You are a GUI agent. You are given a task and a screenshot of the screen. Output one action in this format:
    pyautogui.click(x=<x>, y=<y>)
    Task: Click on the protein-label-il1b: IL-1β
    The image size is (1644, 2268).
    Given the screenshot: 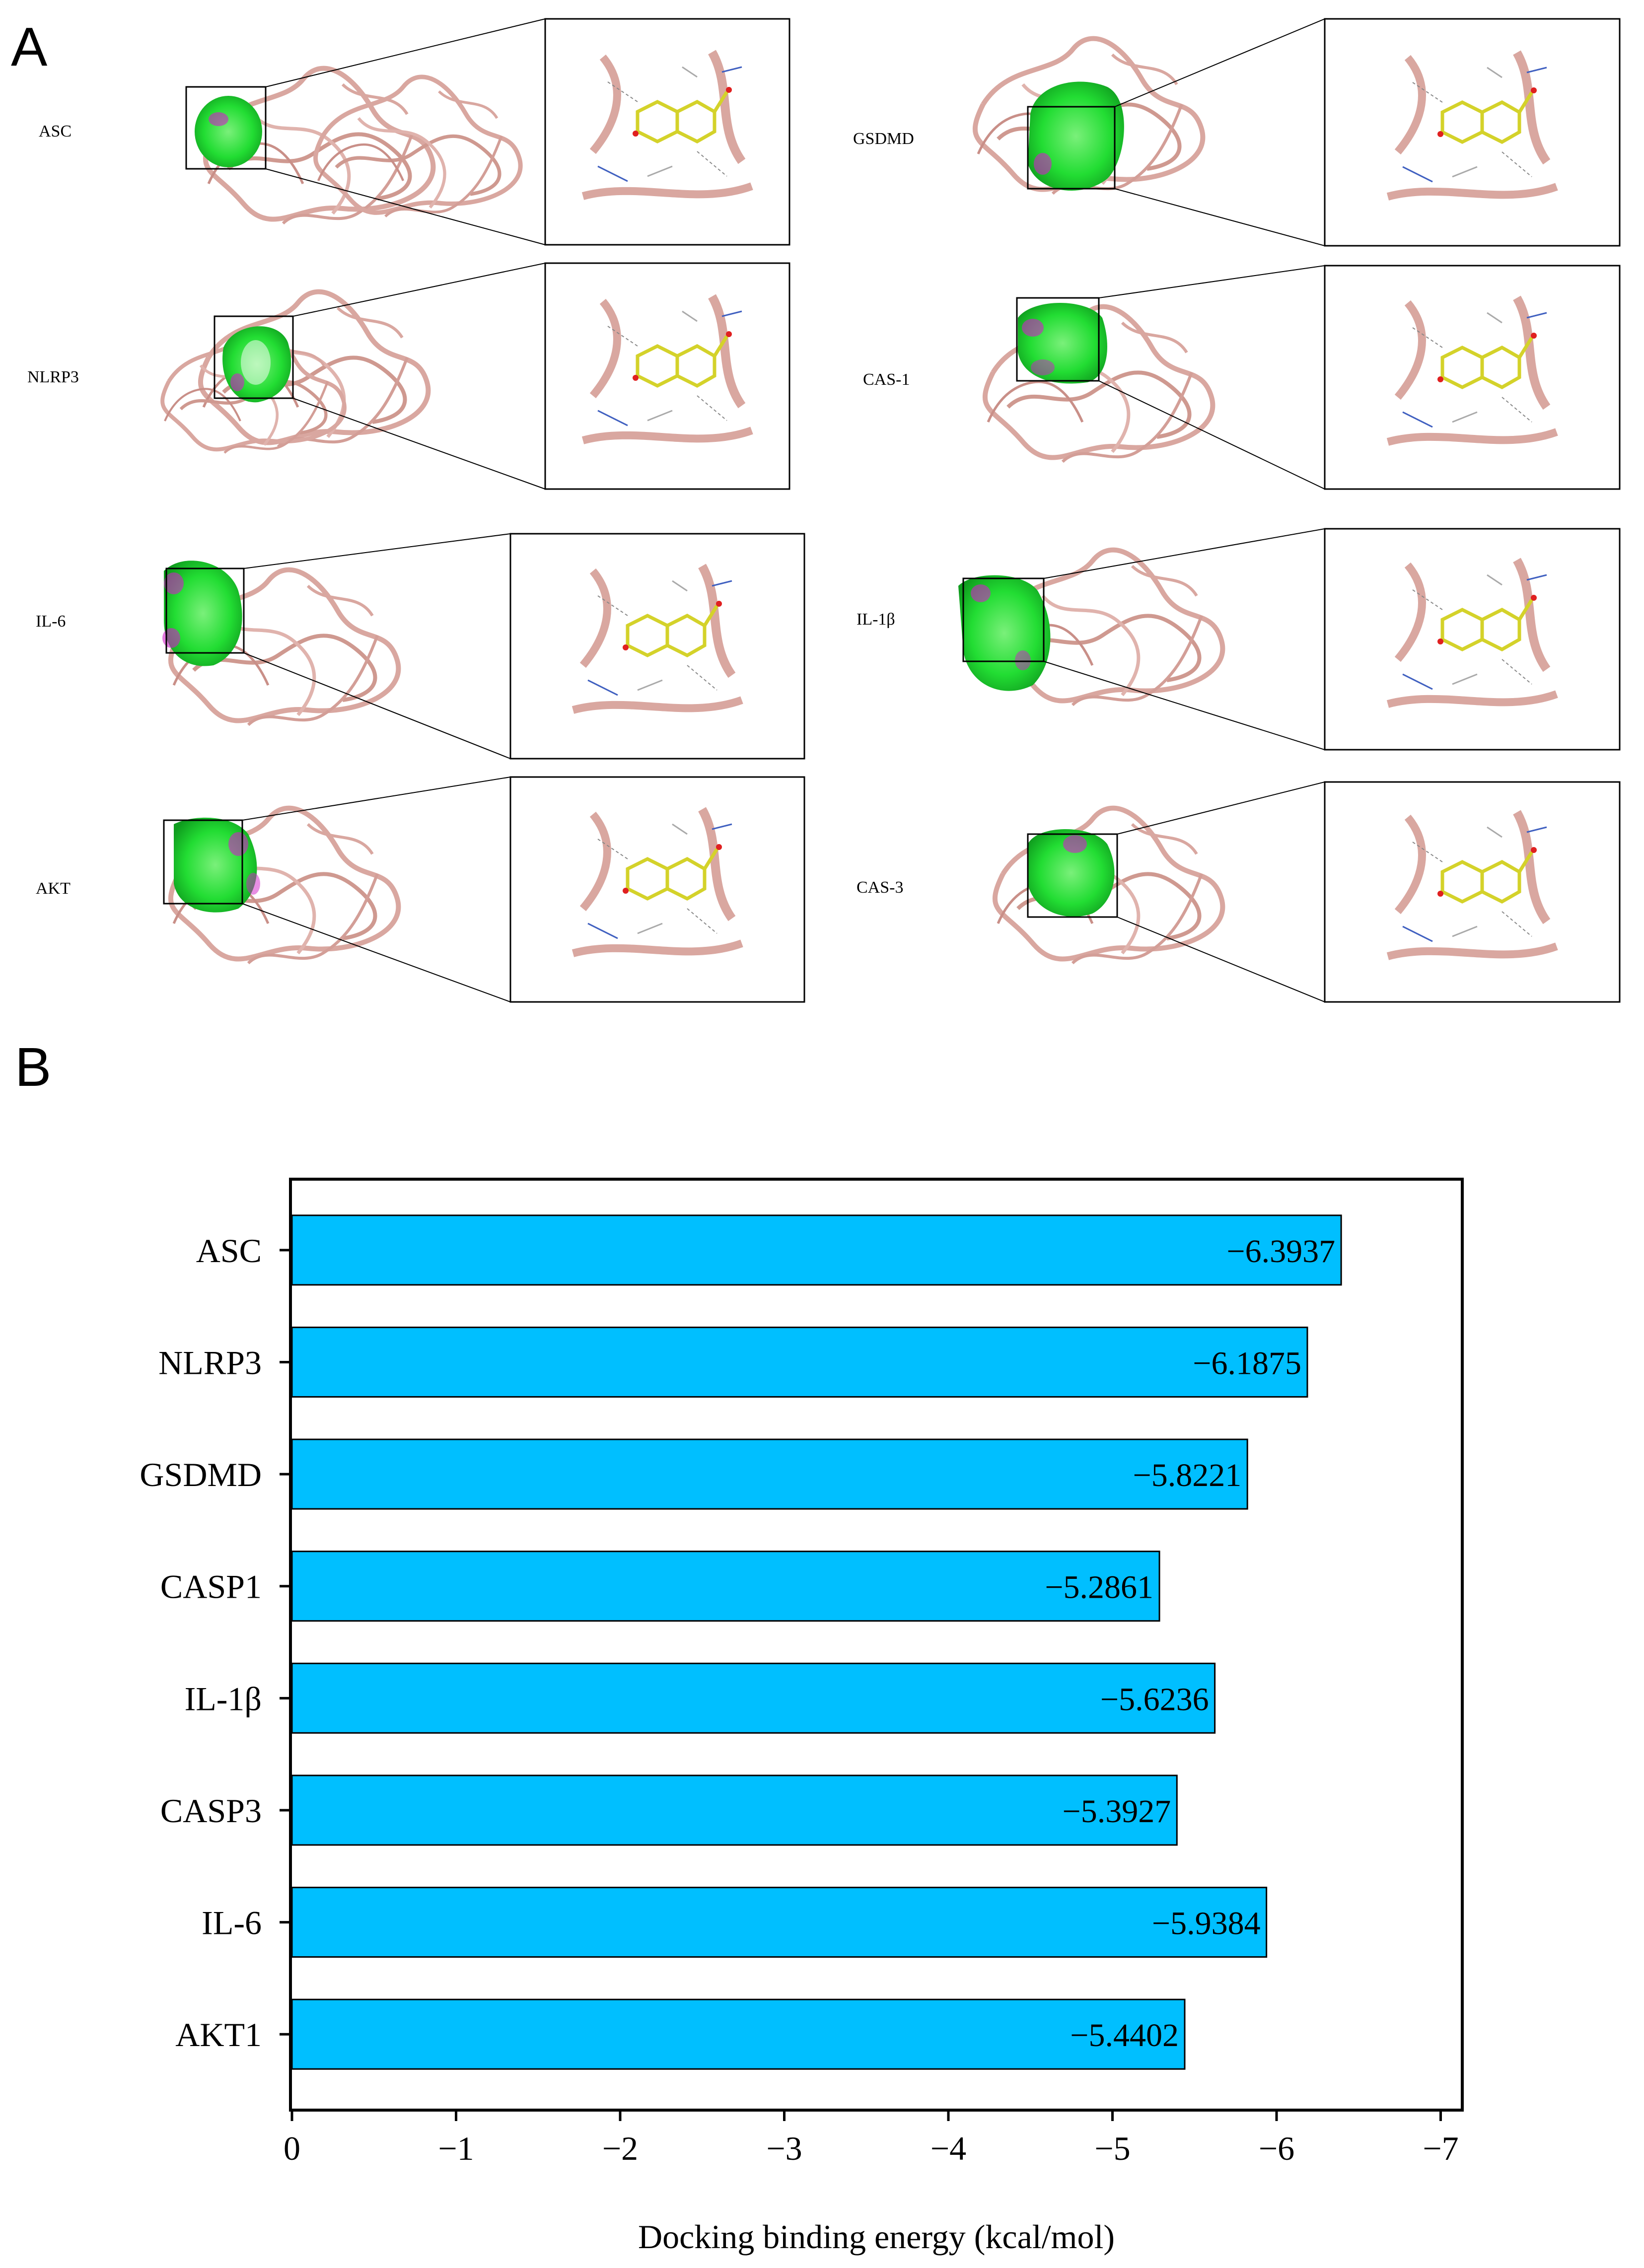 What is the action you would take?
    pyautogui.click(x=876, y=619)
    